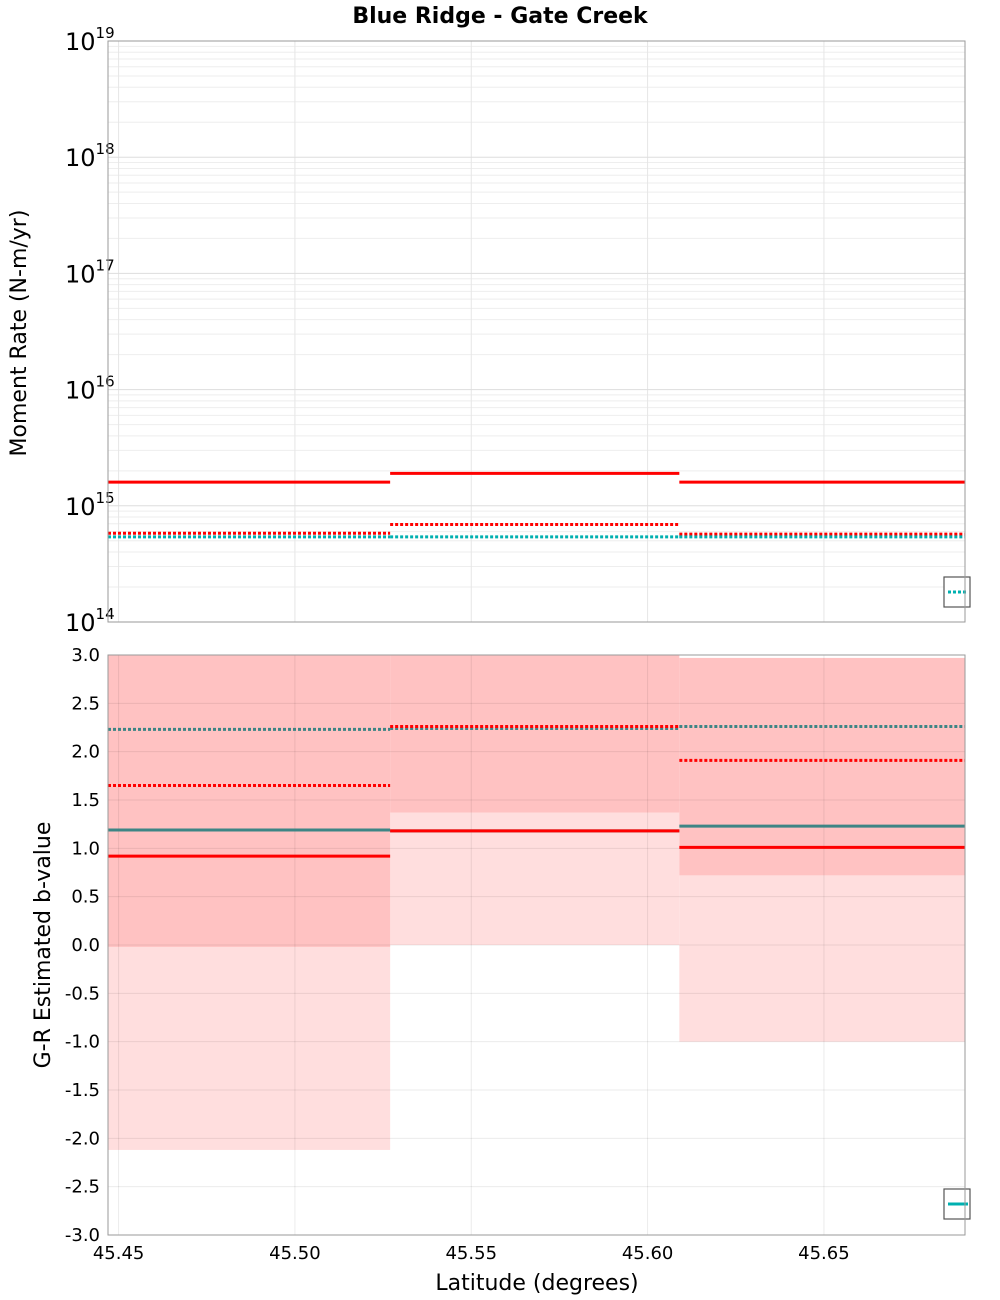 This screenshot has width=1000, height=1300. I want to click on bottom-y-tick-label: -2.0, so click(82, 1138).